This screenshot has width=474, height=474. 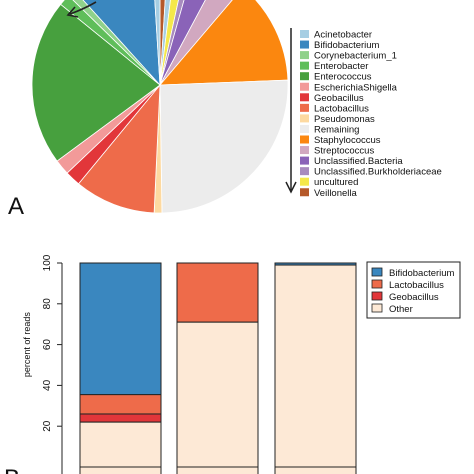 I want to click on legend-label-streptococcus: Streptococcus, so click(x=344, y=151).